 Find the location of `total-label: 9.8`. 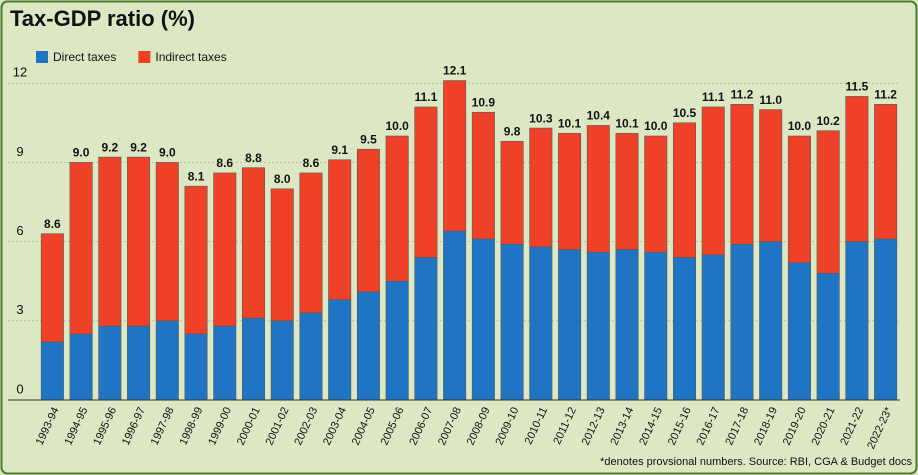

total-label: 9.8 is located at coordinates (512, 131).